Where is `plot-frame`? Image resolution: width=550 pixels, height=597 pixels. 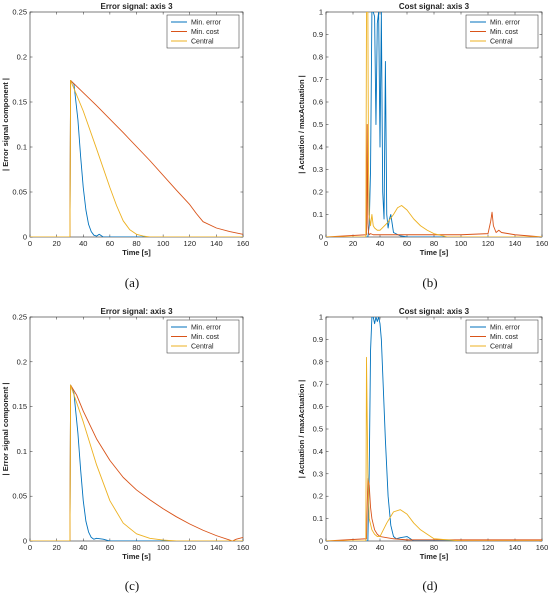 plot-frame is located at coordinates (136, 124).